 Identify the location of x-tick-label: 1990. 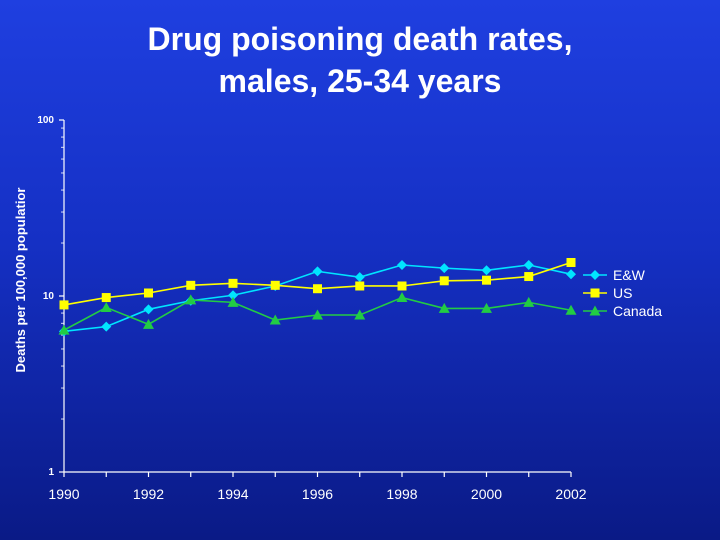
(63, 494).